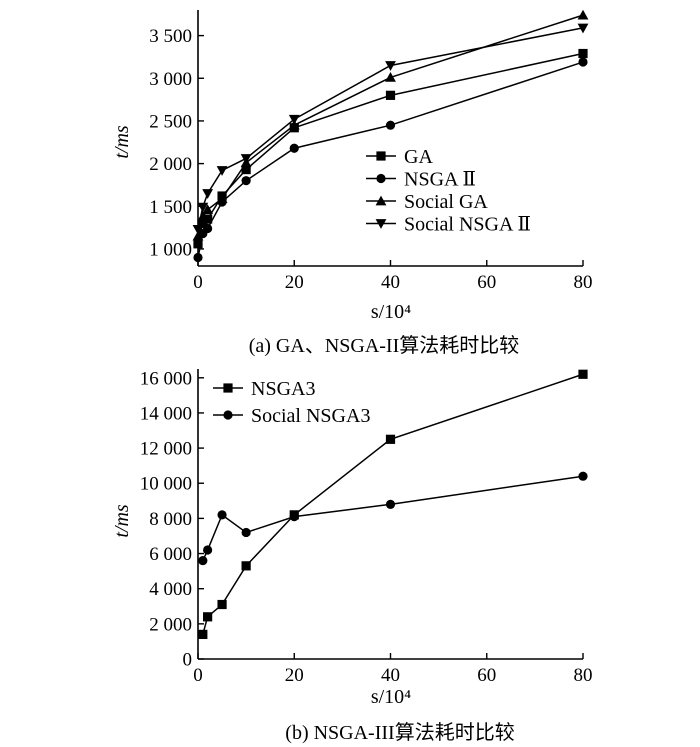 Image resolution: width=700 pixels, height=747 pixels. Describe the element at coordinates (170, 589) in the screenshot. I see `y-tick-label: 4 000` at that location.